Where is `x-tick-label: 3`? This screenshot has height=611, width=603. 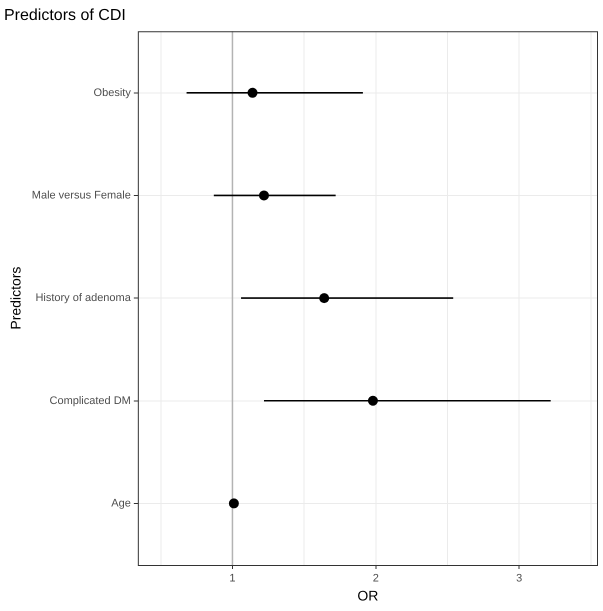
x-tick-label: 3 is located at coordinates (519, 578).